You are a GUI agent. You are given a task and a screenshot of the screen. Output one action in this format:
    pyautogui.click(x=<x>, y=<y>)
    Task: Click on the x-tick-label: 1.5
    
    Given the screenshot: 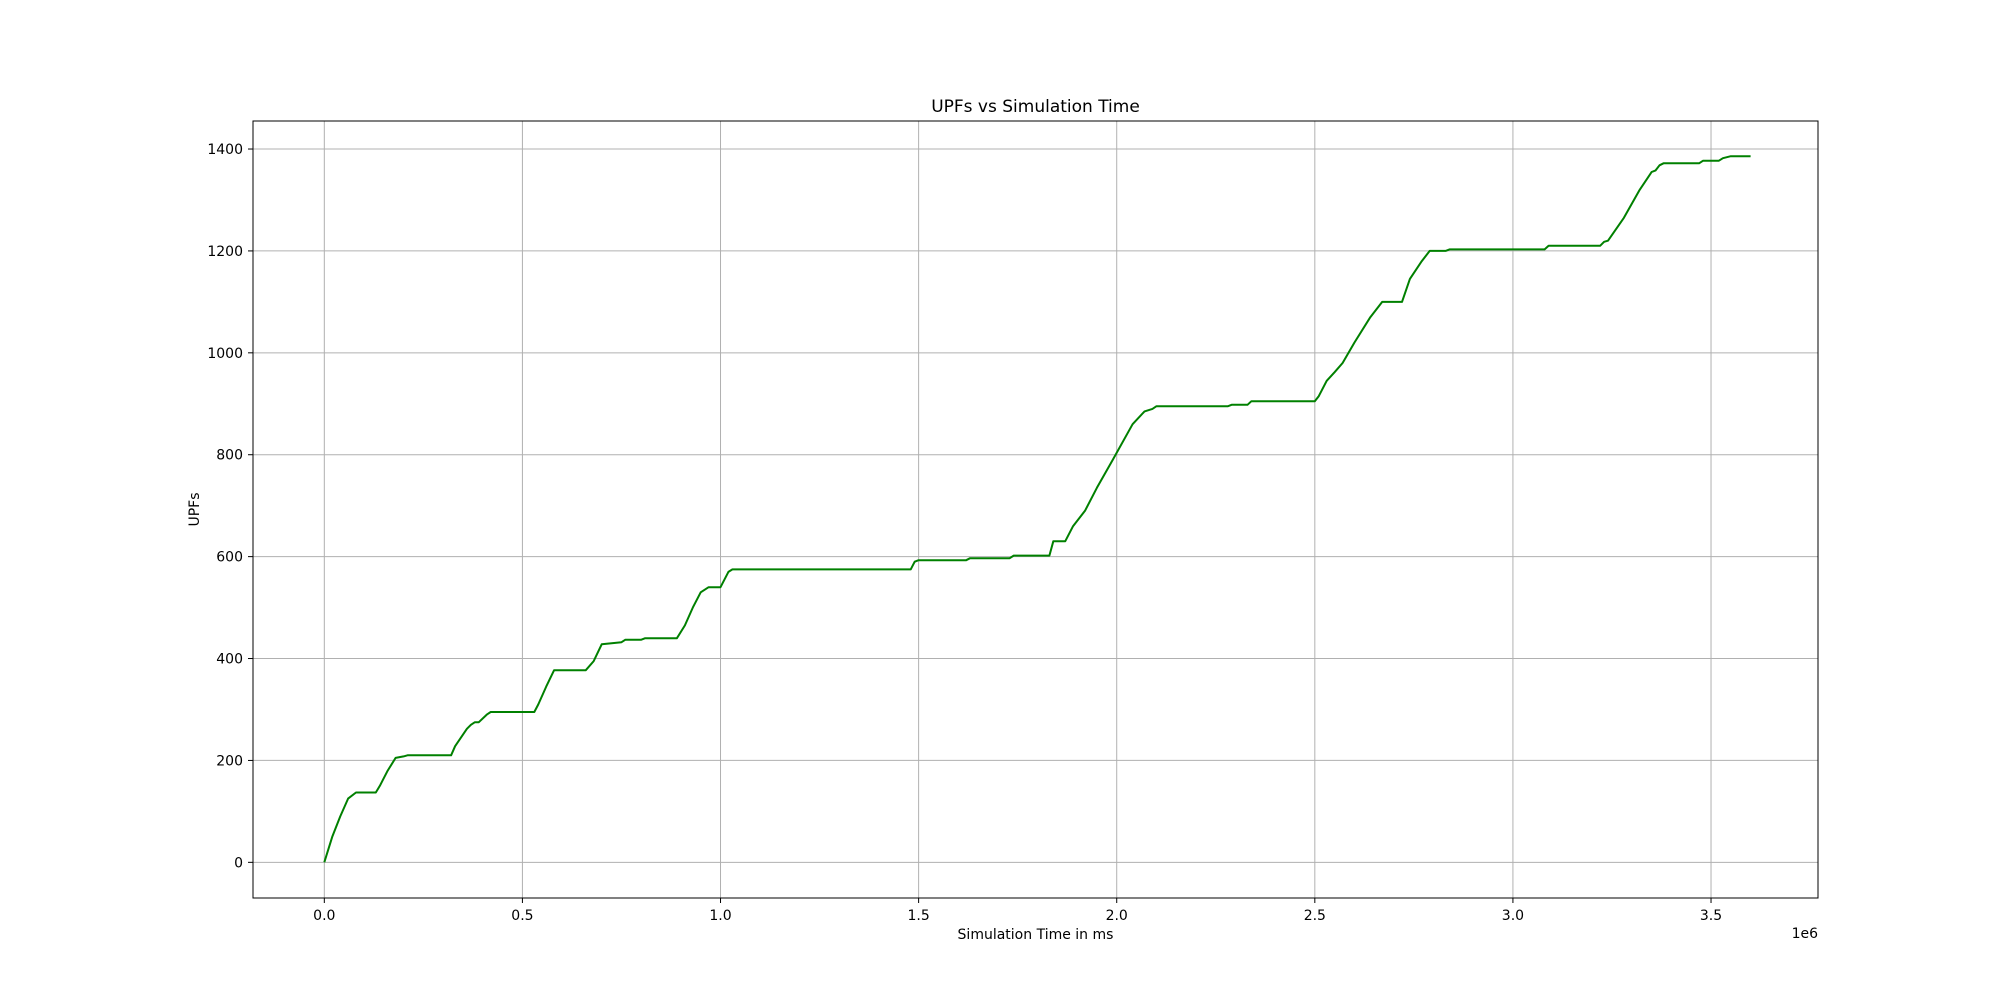 What is the action you would take?
    pyautogui.click(x=918, y=916)
    